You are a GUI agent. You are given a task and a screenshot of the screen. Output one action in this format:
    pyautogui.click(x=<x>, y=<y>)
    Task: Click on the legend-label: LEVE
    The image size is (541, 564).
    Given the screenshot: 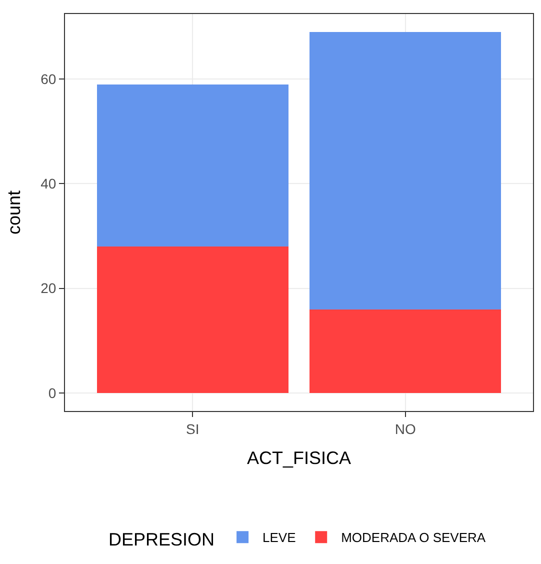 What is the action you would take?
    pyautogui.click(x=279, y=538)
    